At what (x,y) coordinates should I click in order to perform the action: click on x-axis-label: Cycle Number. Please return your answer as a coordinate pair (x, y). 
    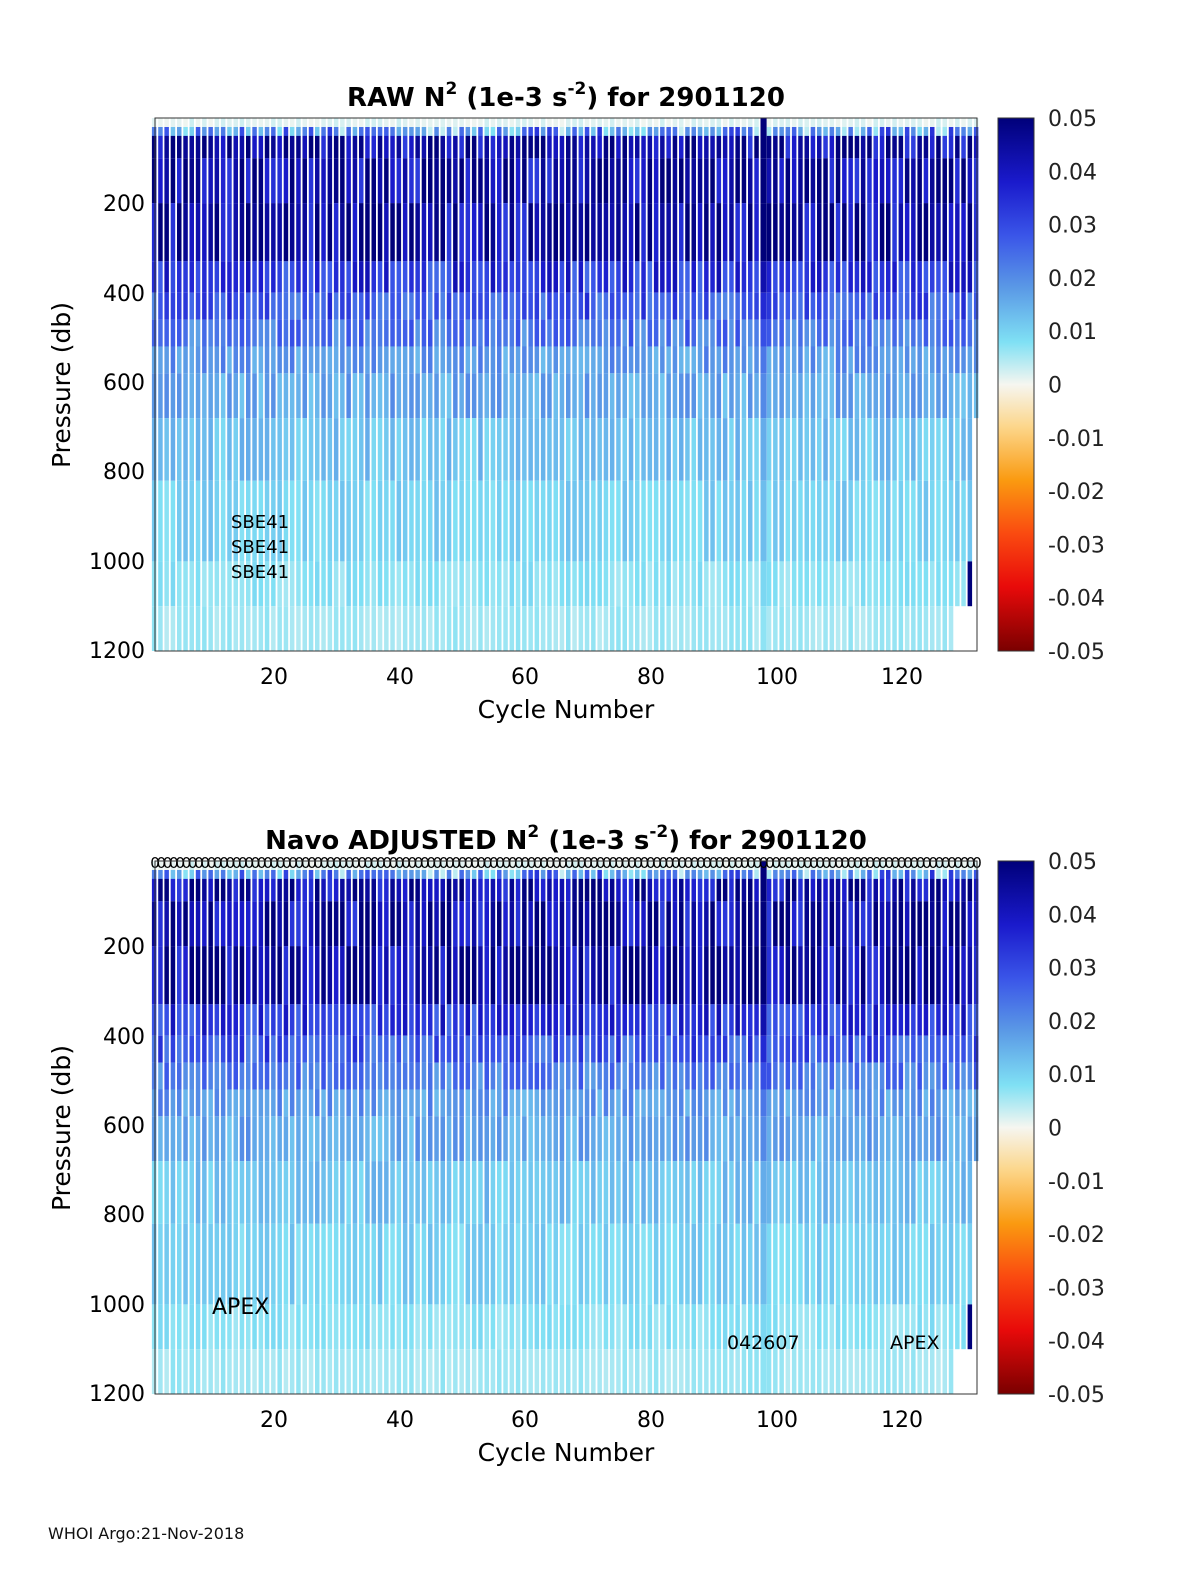
    Looking at the image, I should click on (566, 709).